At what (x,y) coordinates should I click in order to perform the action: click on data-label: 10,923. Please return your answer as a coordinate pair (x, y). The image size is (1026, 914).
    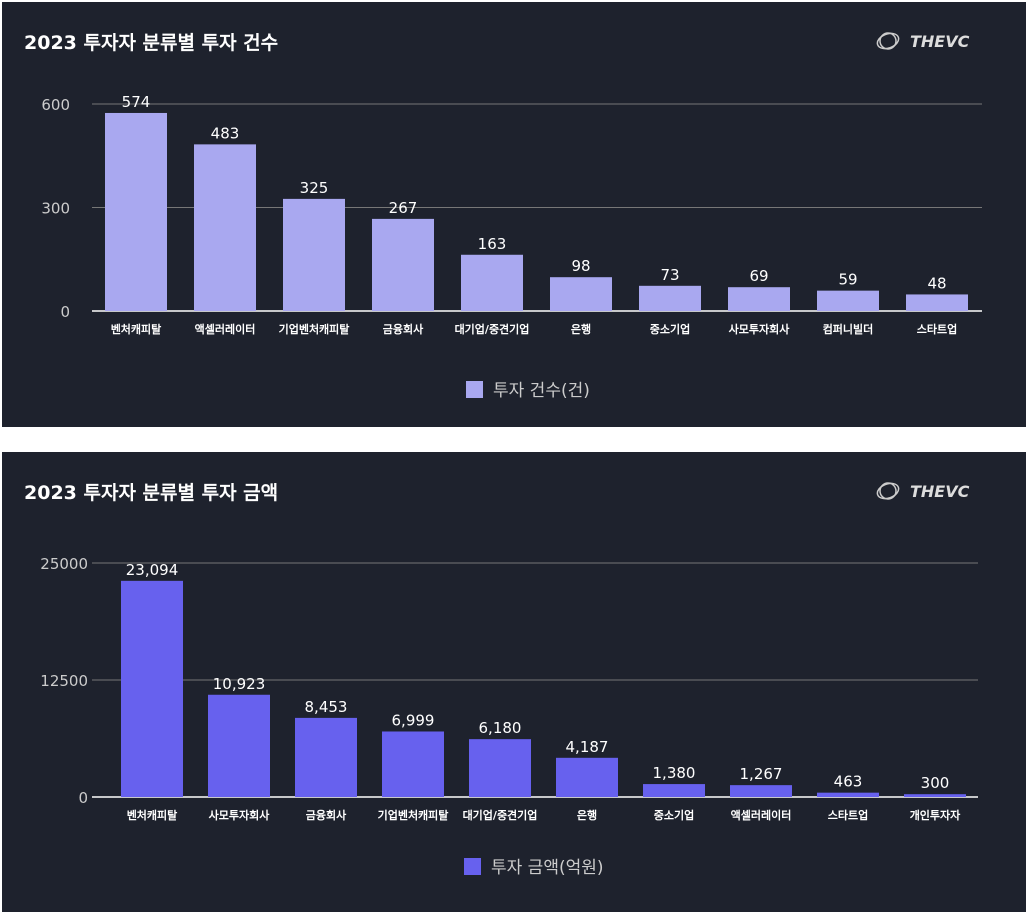
    Looking at the image, I should click on (239, 684).